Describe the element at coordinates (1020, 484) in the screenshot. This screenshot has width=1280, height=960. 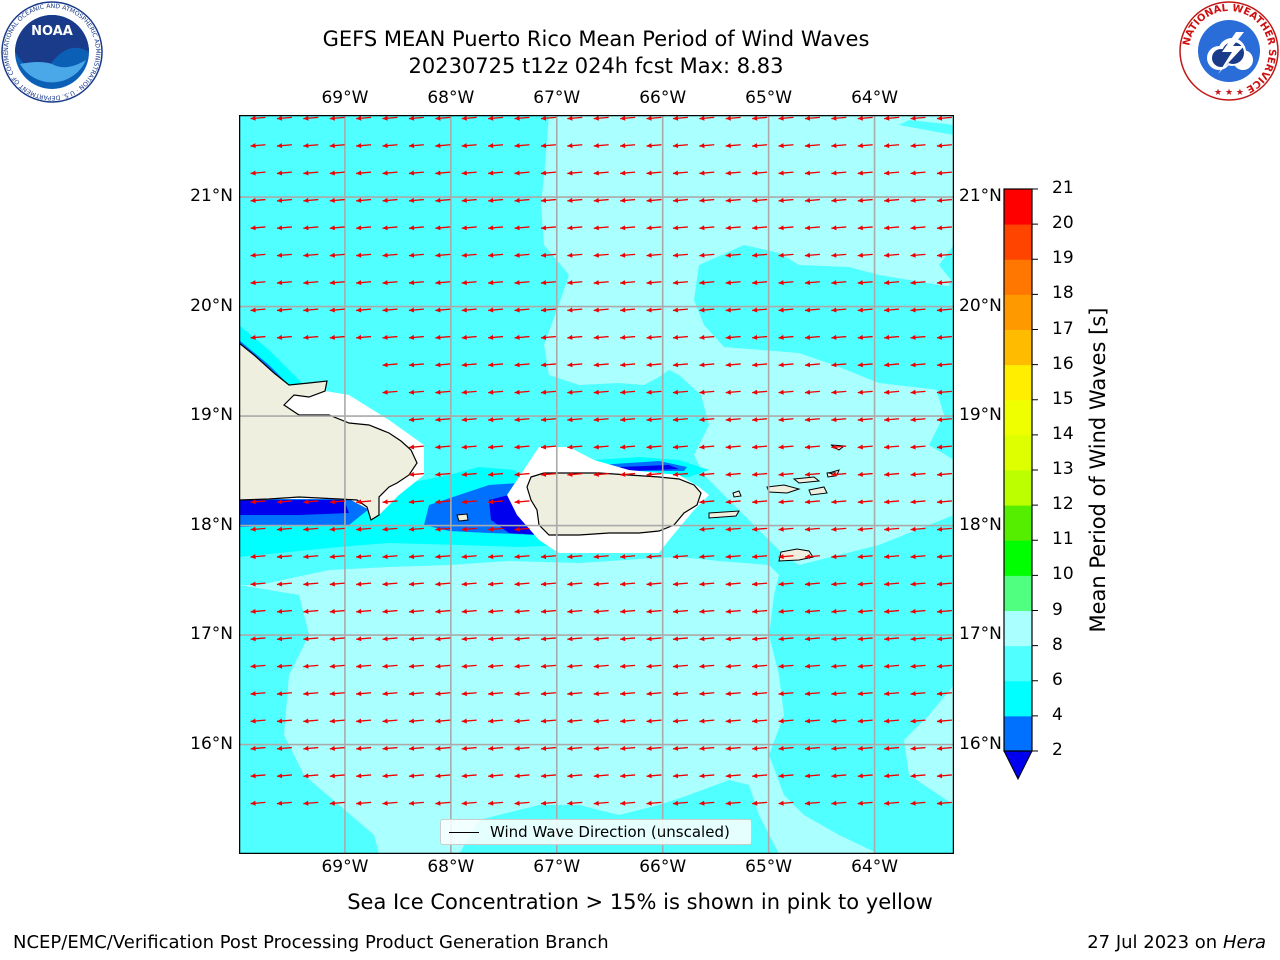
I see `colorbar` at that location.